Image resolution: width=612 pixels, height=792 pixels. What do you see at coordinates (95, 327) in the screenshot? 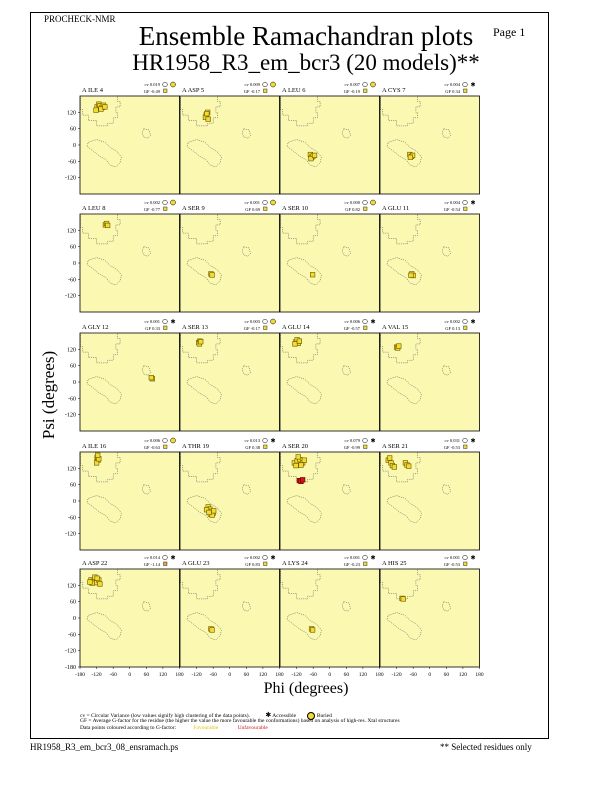
I see `residue-label: A GLY 12` at bounding box center [95, 327].